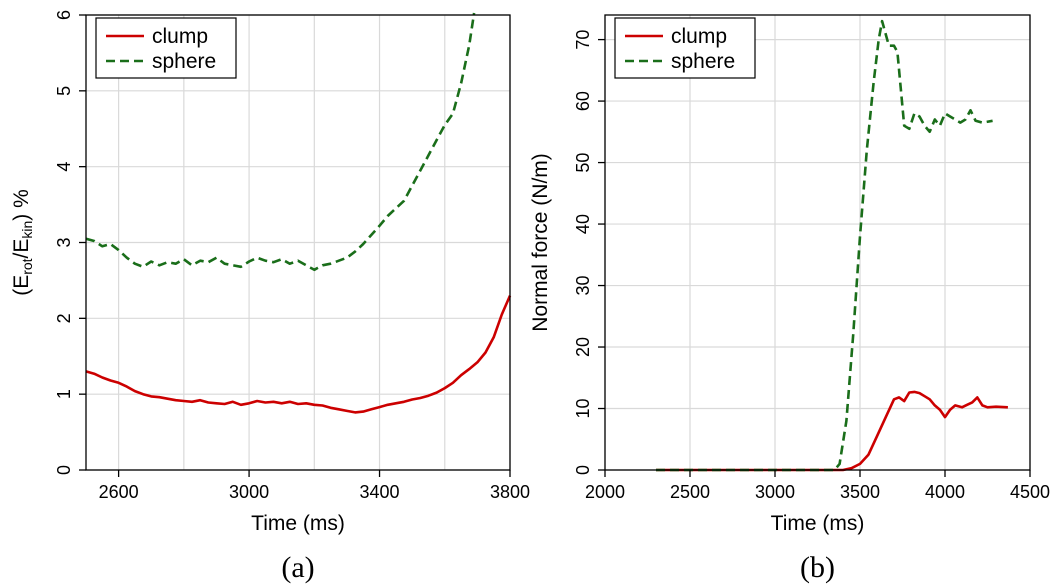 The width and height of the screenshot is (1064, 585). What do you see at coordinates (510, 492) in the screenshot?
I see `x-tick-label: 3800` at bounding box center [510, 492].